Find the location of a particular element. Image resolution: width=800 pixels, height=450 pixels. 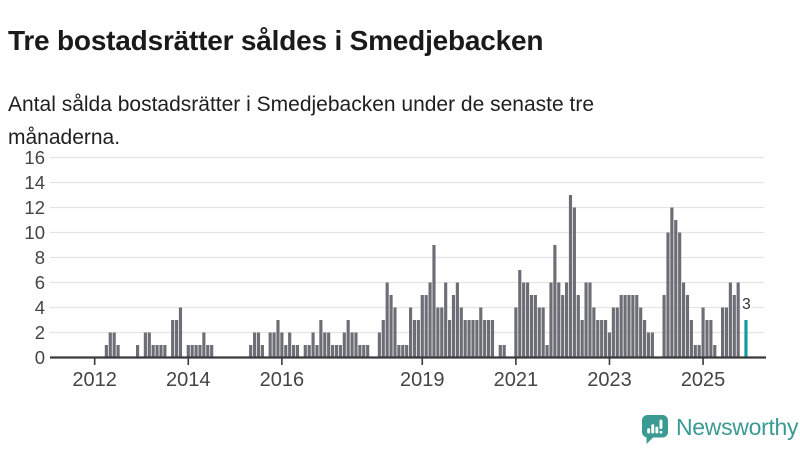

y-axis-tick-label: 10 is located at coordinates (34, 232).